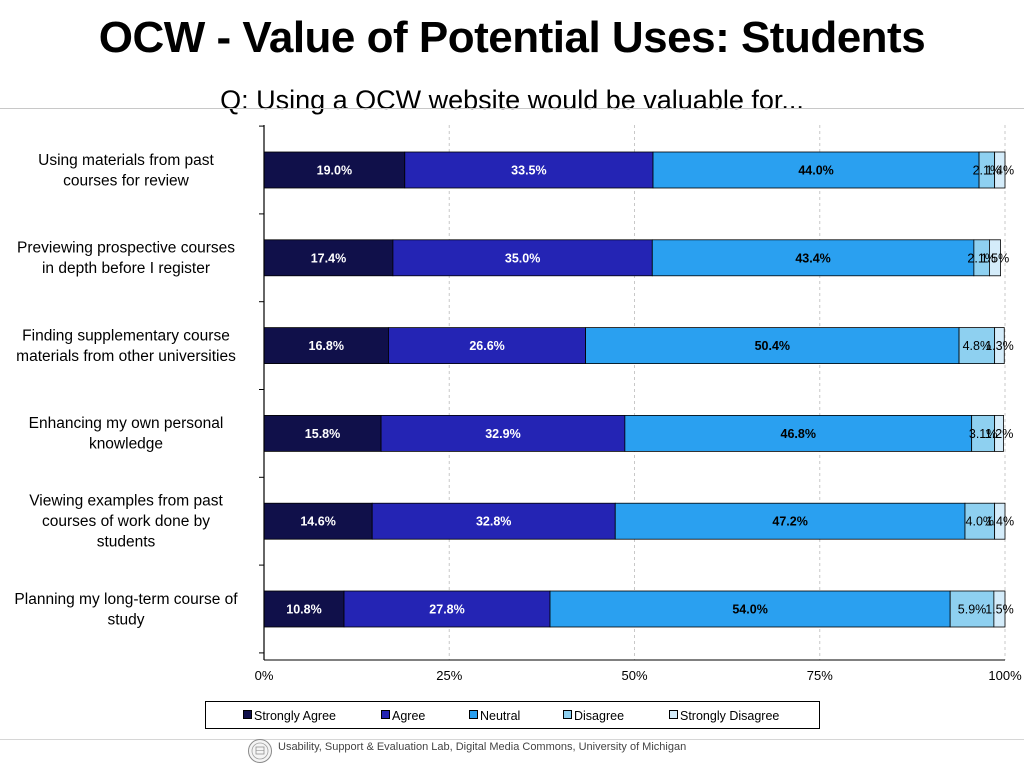 This screenshot has width=1024, height=768. I want to click on title-divider, so click(512, 108).